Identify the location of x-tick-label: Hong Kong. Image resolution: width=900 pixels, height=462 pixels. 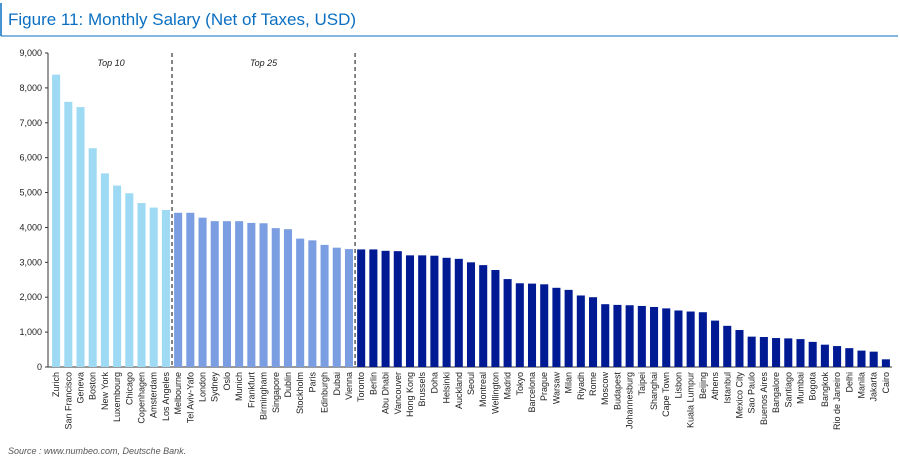
(410, 394).